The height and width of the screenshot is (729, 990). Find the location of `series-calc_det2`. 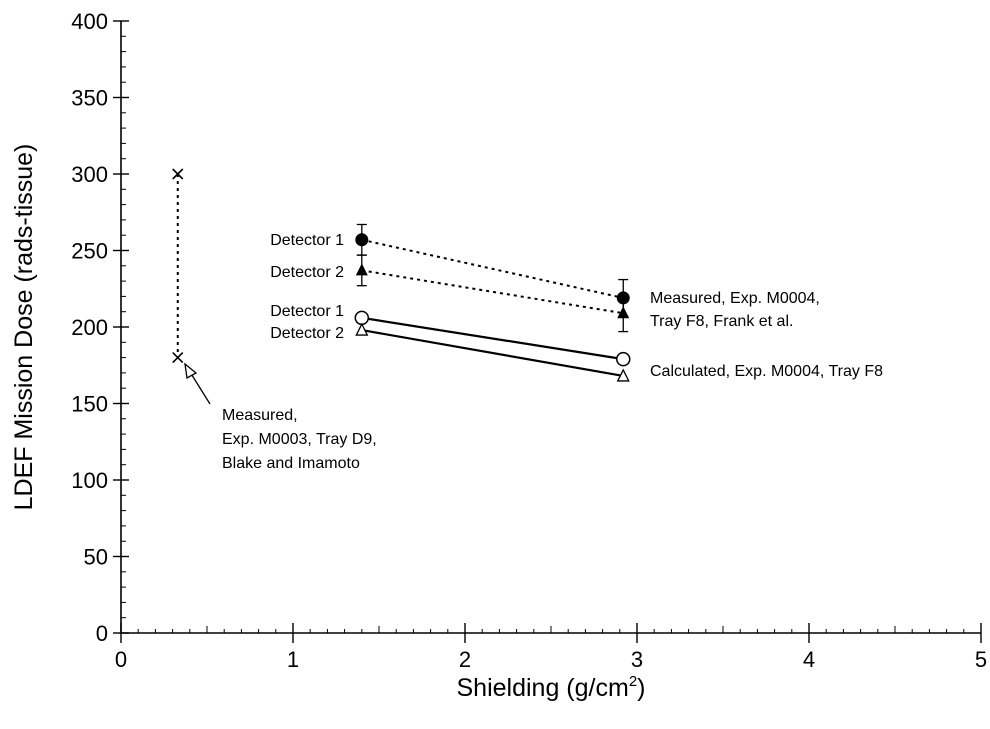

series-calc_det2 is located at coordinates (492, 352).